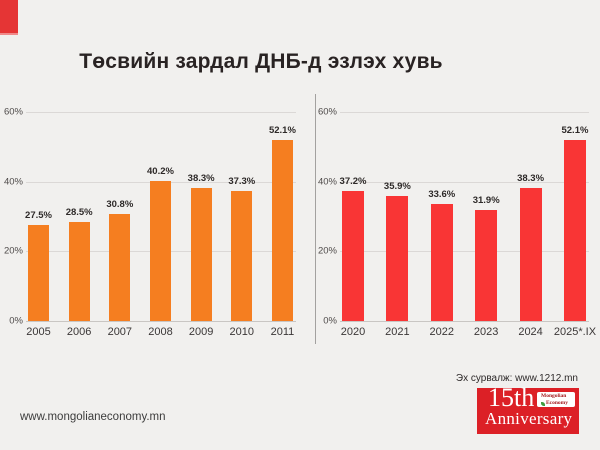  I want to click on bar-column: 38.3% 2009, so click(201, 225).